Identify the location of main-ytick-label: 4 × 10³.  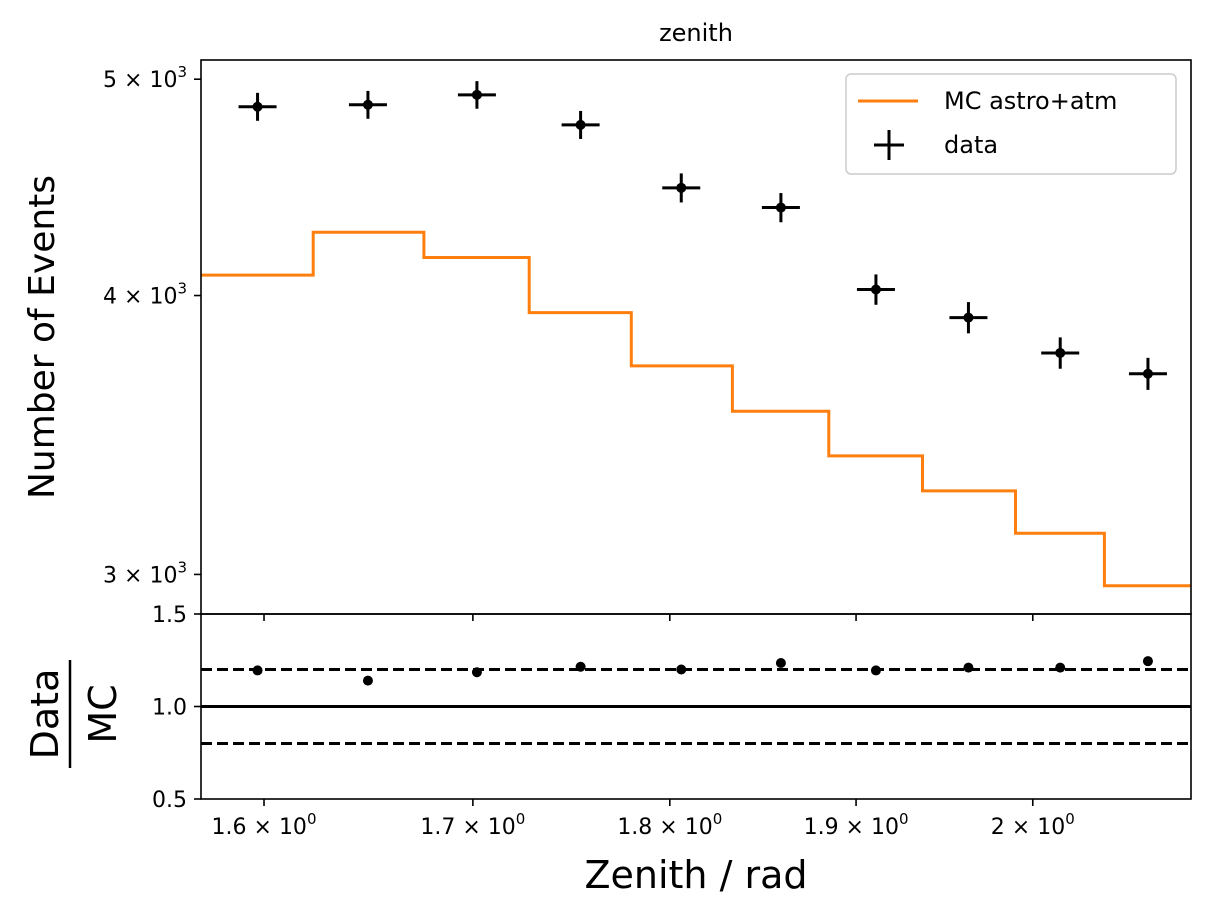
(145, 295).